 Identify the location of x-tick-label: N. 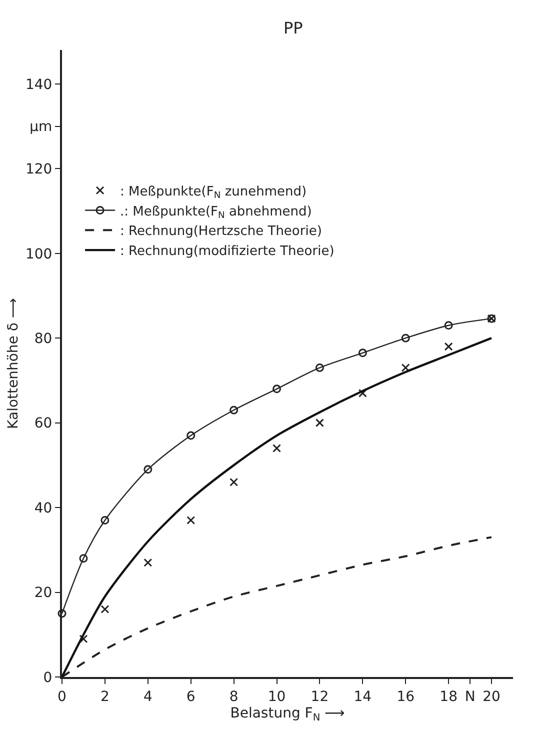
(470, 696).